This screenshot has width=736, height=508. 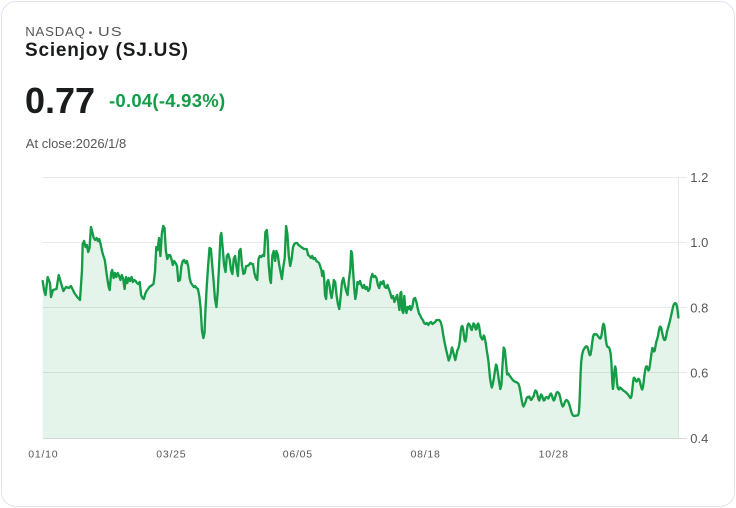 What do you see at coordinates (298, 454) in the screenshot?
I see `svg-text: 06/05` at bounding box center [298, 454].